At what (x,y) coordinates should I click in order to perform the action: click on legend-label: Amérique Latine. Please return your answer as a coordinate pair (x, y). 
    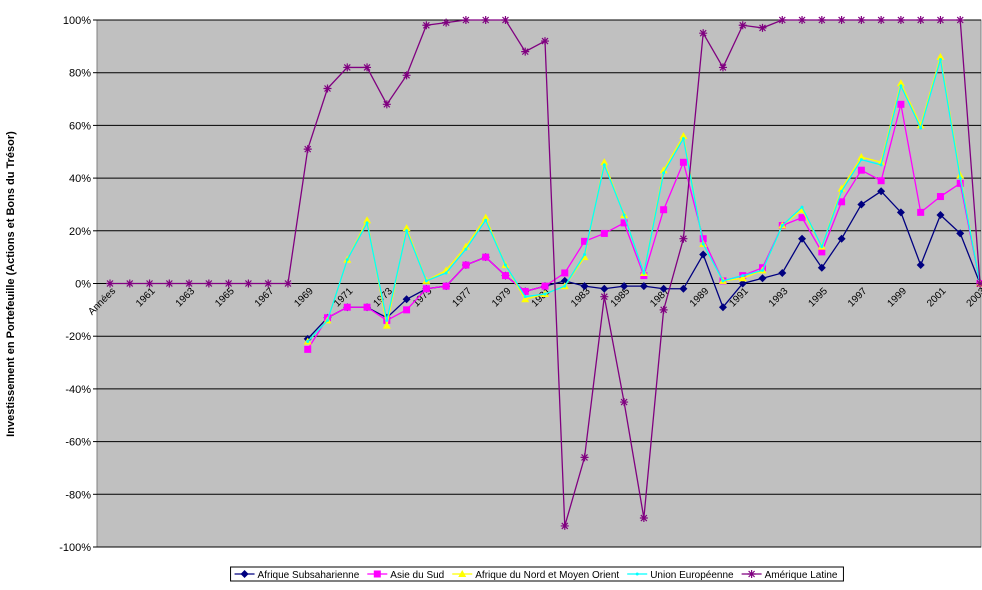
    Looking at the image, I should click on (801, 575).